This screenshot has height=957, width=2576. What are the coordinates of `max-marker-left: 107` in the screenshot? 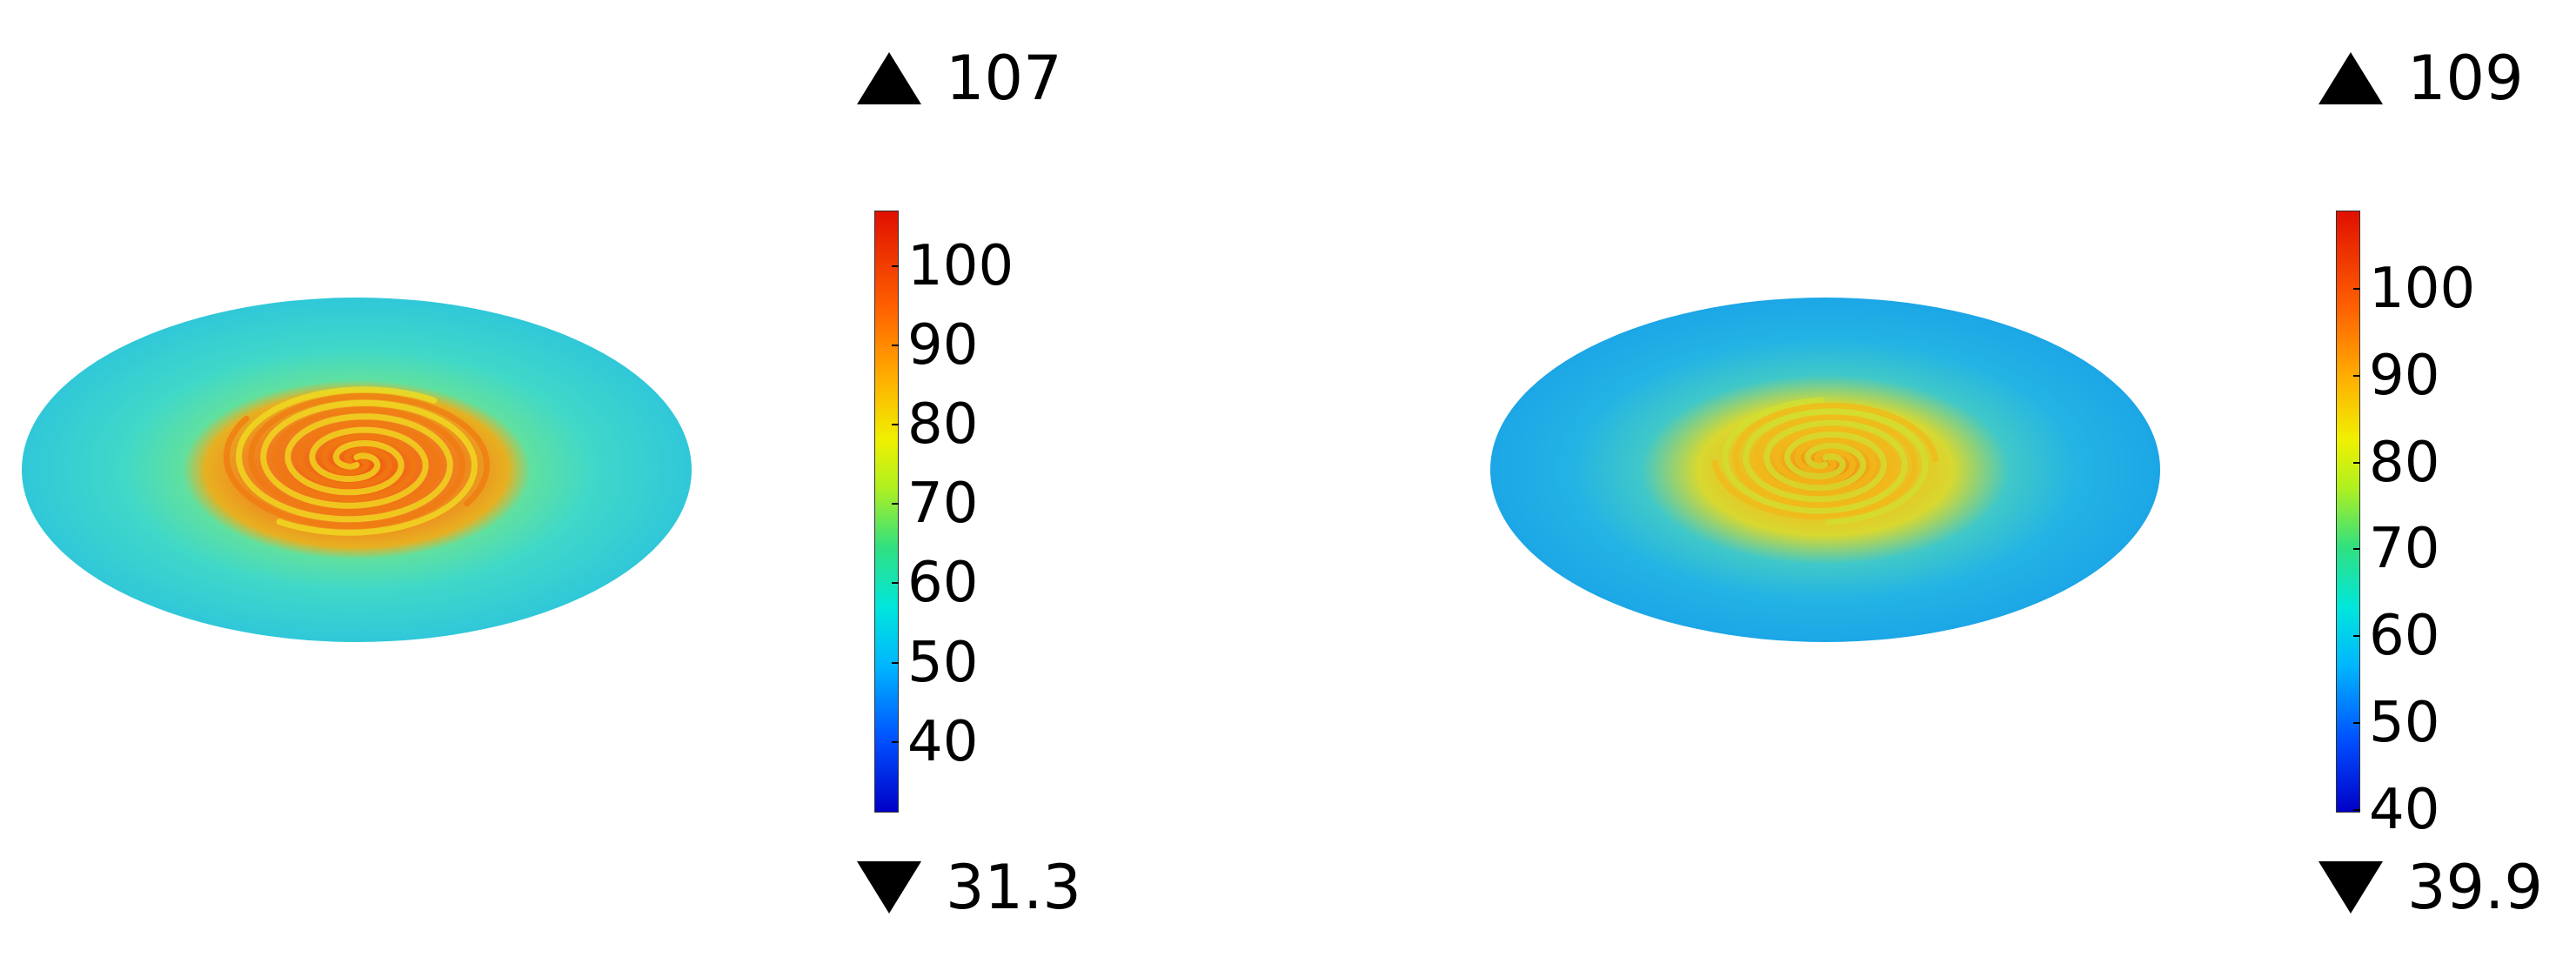 It's located at (959, 78).